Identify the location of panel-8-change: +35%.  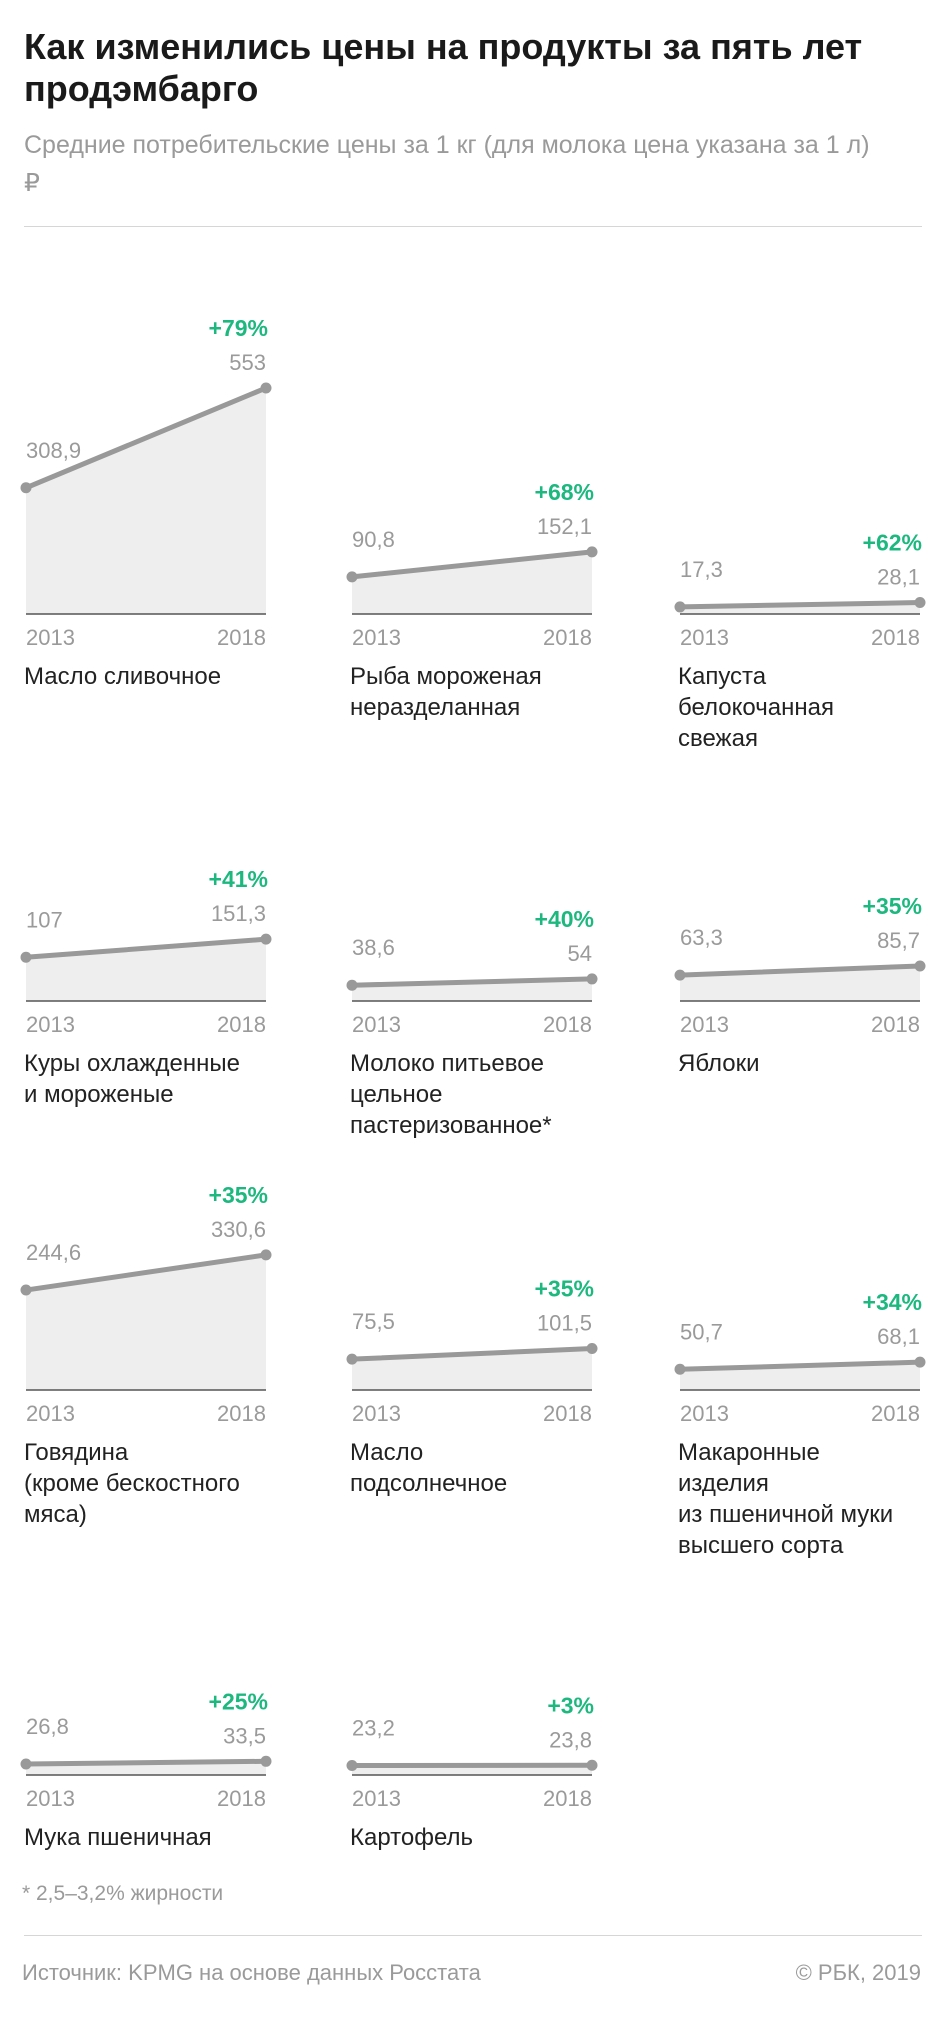
(564, 1289).